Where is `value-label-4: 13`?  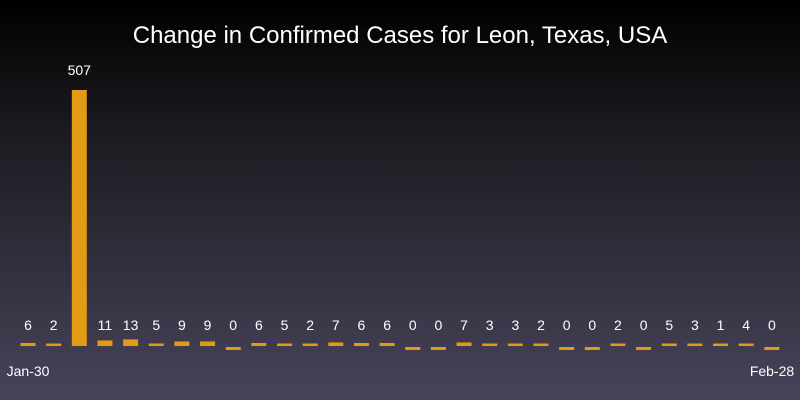 value-label-4: 13 is located at coordinates (131, 325).